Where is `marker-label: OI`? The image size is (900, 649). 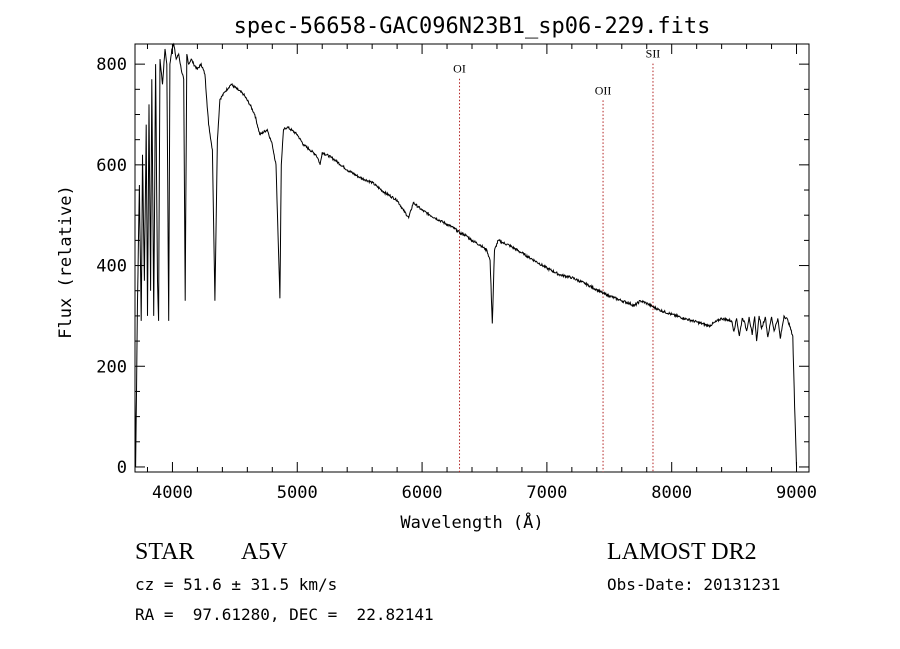
marker-label: OI is located at coordinates (459, 69).